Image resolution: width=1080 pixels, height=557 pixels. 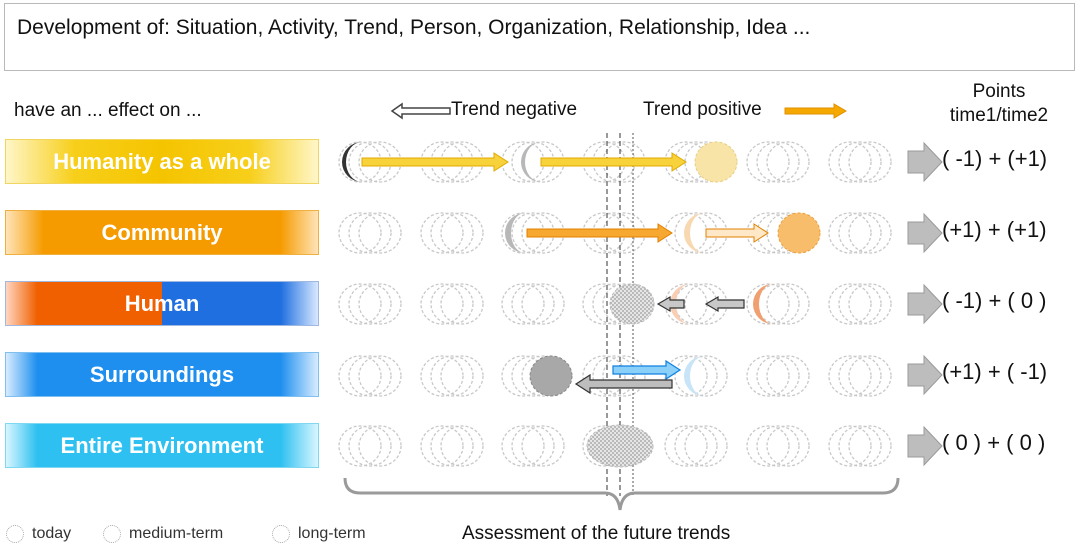 I want to click on legend-long-icon, so click(x=281, y=534).